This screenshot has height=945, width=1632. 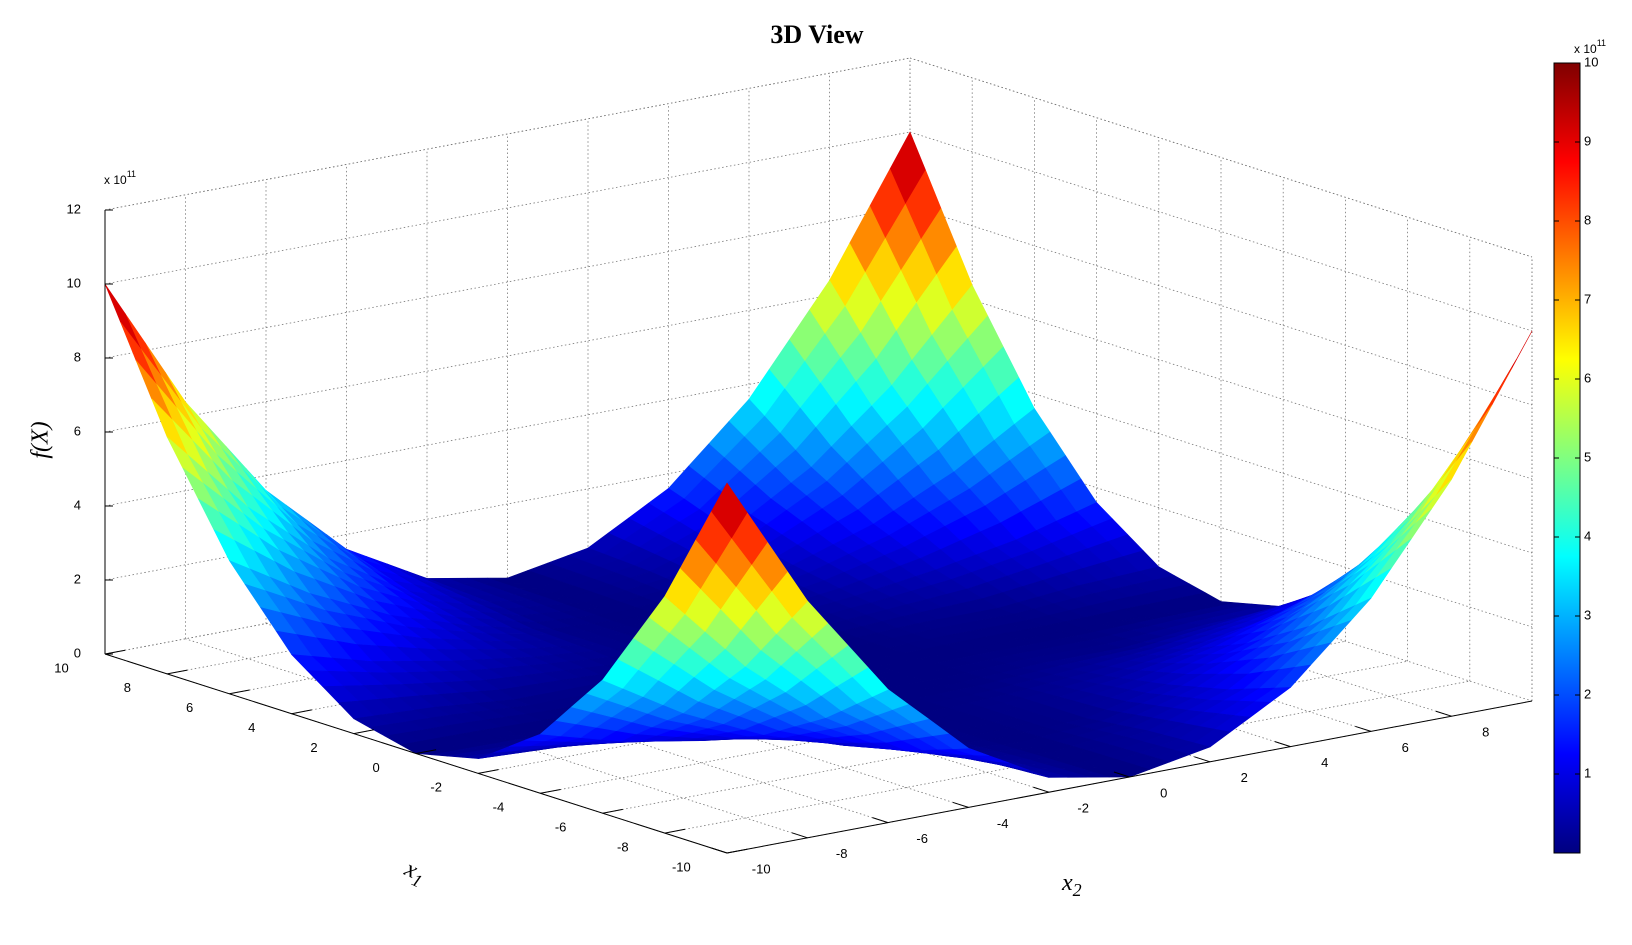 What do you see at coordinates (74, 208) in the screenshot?
I see `z-tick-label: 12` at bounding box center [74, 208].